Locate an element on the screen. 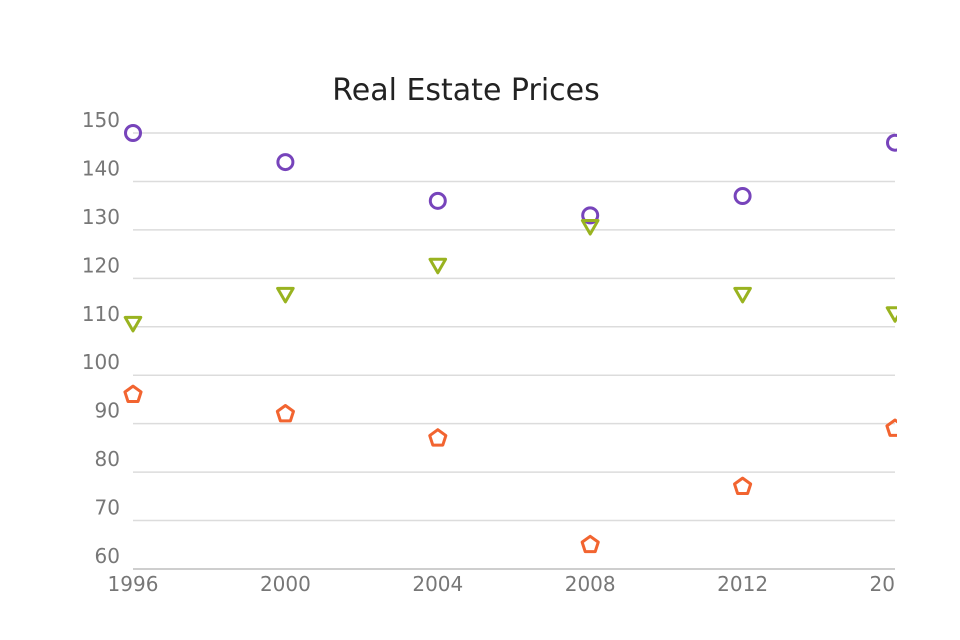 The image size is (960, 640). x-tick-label: 2004 is located at coordinates (437, 584).